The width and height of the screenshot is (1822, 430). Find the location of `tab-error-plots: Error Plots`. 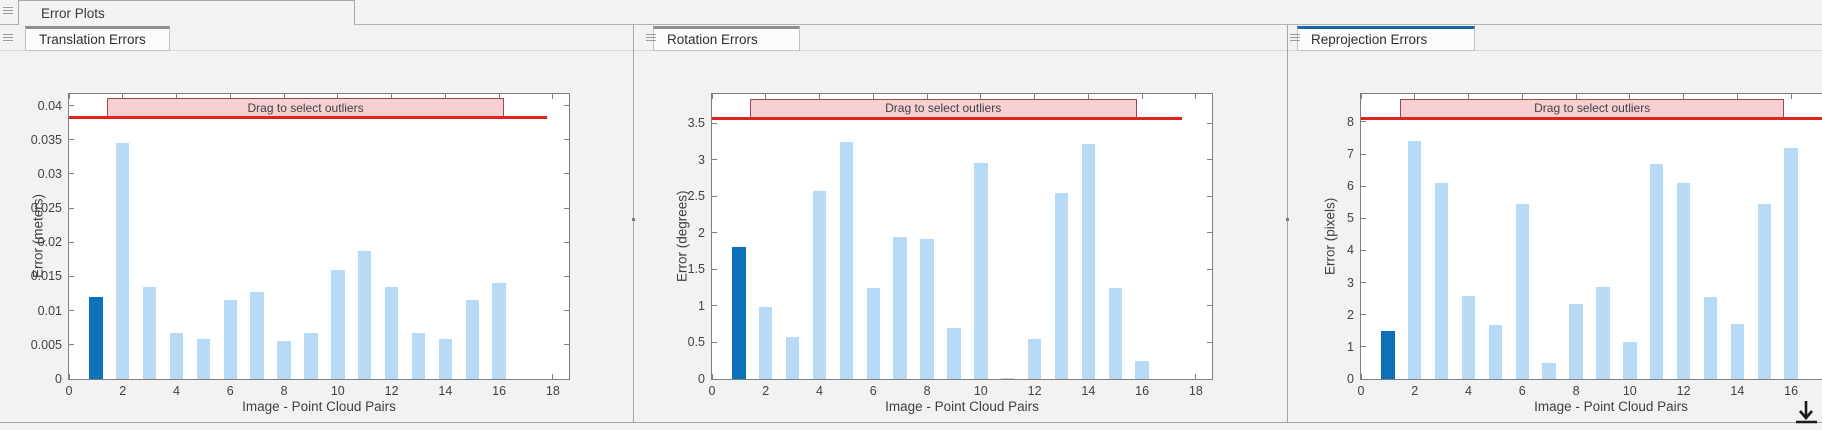

tab-error-plots: Error Plots is located at coordinates (186, 12).